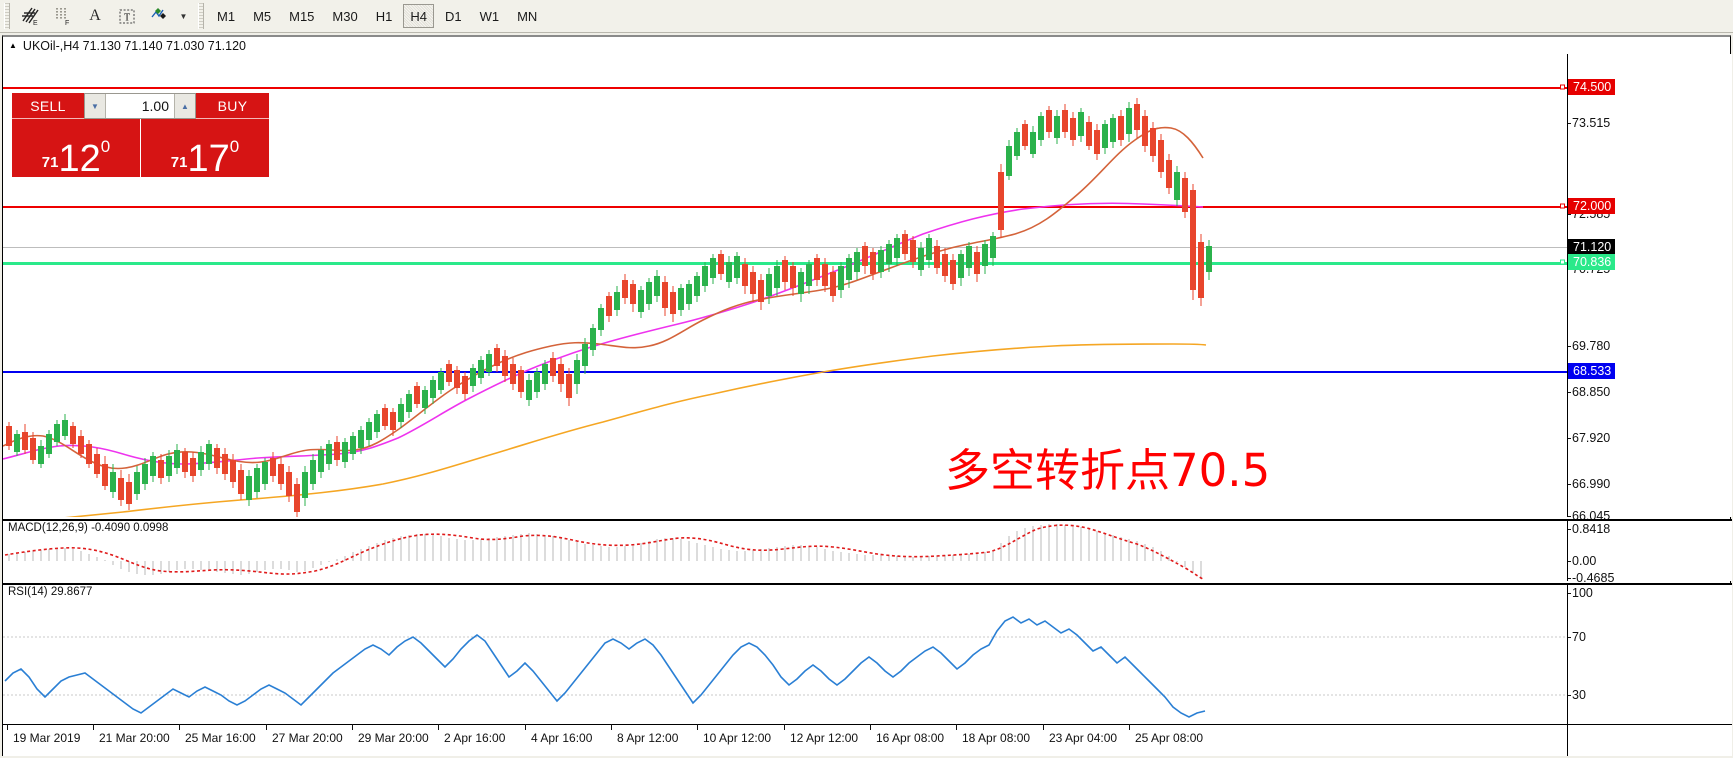 The height and width of the screenshot is (758, 1733). I want to click on timeframe-h4: H4, so click(418, 16).